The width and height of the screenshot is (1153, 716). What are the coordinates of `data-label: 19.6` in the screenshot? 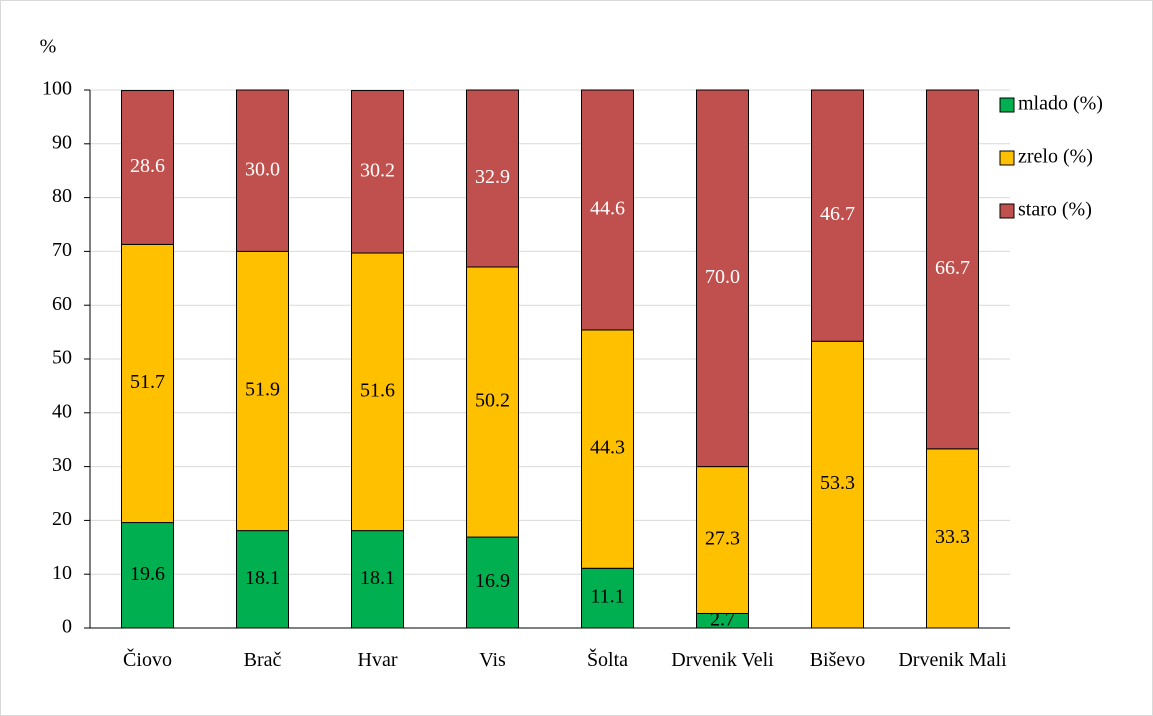 It's located at (147, 574).